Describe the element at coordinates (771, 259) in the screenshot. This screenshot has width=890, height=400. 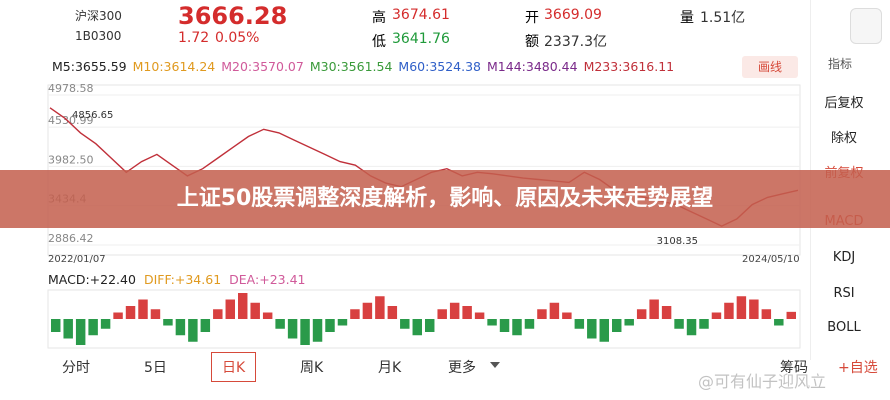
I see `end-date: 2024/05/10` at that location.